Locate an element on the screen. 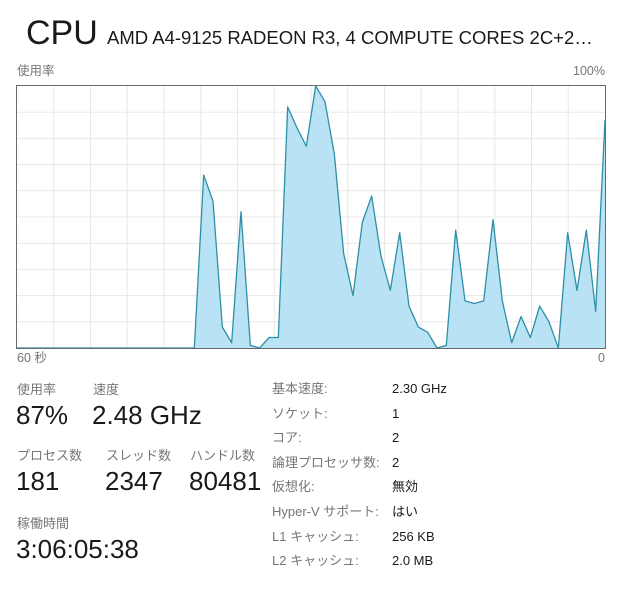  spec-key: L2 キャッシュ: is located at coordinates (315, 561).